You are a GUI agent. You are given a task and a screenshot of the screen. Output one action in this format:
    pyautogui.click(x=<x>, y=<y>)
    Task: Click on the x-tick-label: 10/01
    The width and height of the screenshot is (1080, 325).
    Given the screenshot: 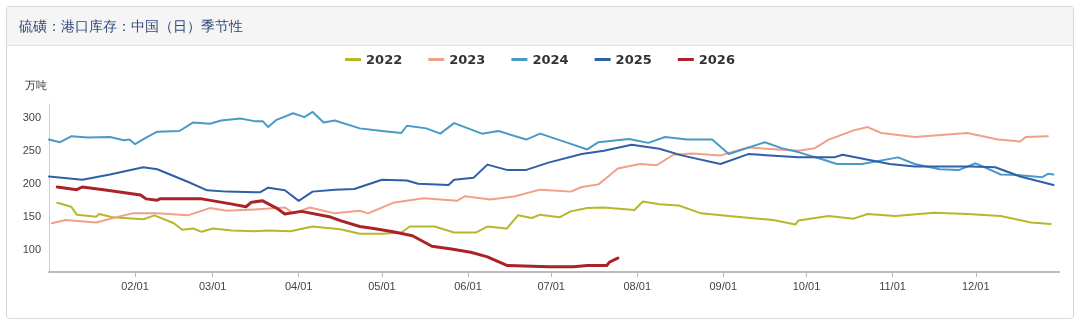 What is the action you would take?
    pyautogui.click(x=806, y=285)
    